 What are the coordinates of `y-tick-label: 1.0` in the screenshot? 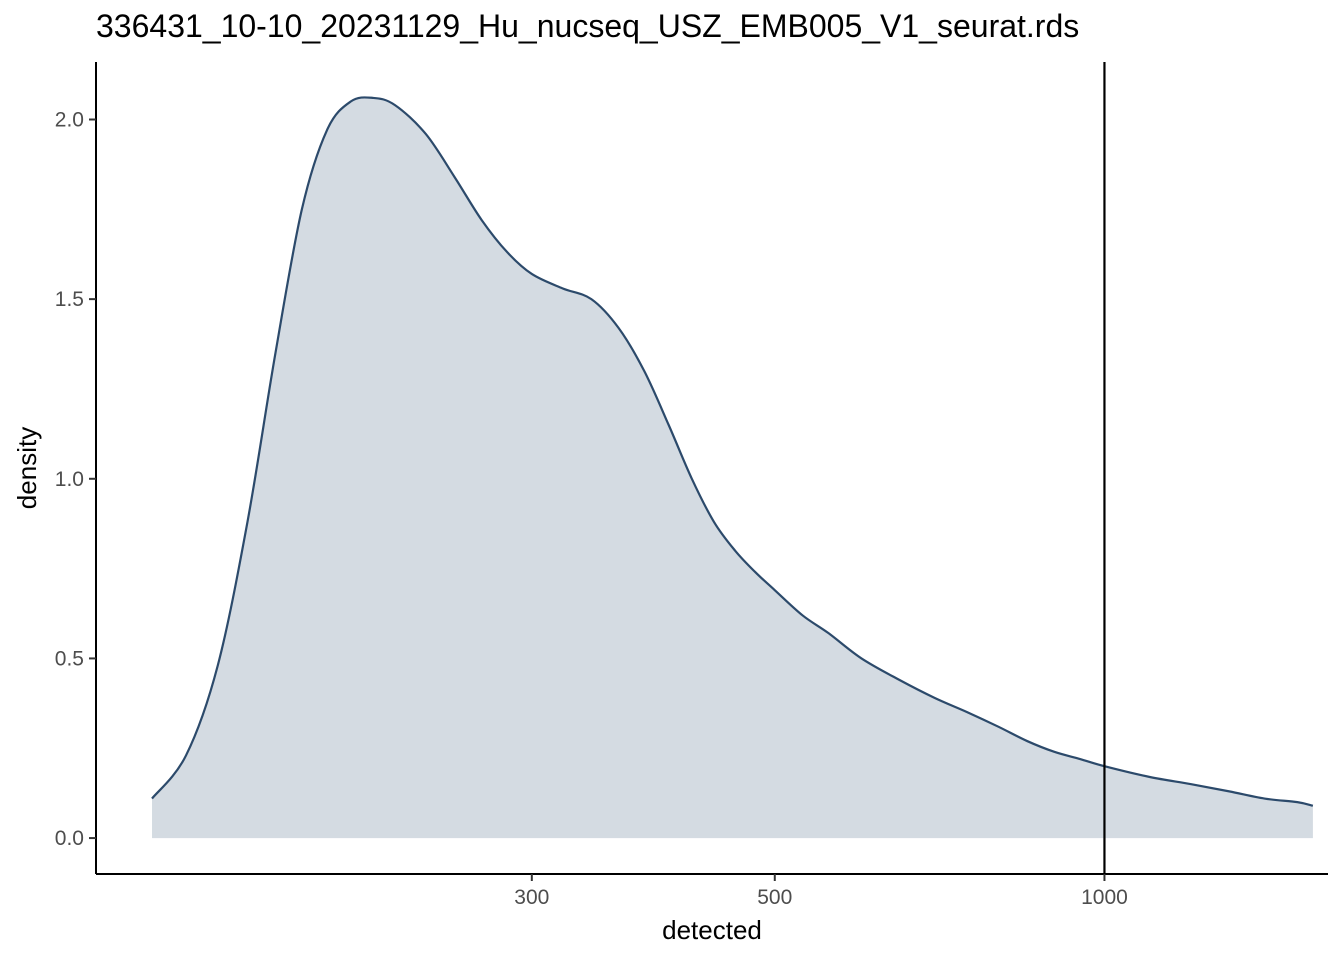 It's located at (69, 479).